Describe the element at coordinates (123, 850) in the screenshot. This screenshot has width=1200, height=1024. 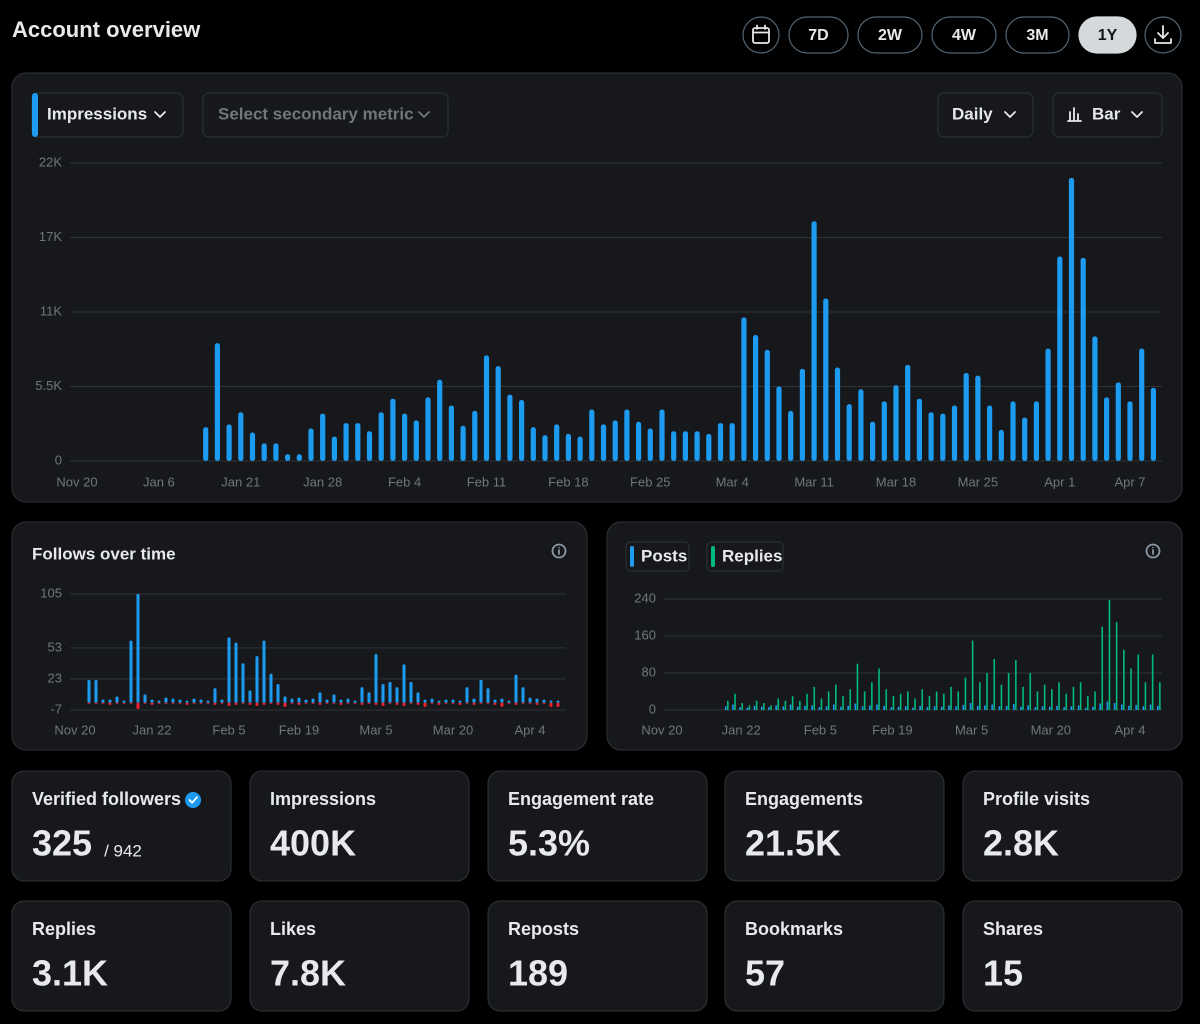
I see `stat-total: / 942` at that location.